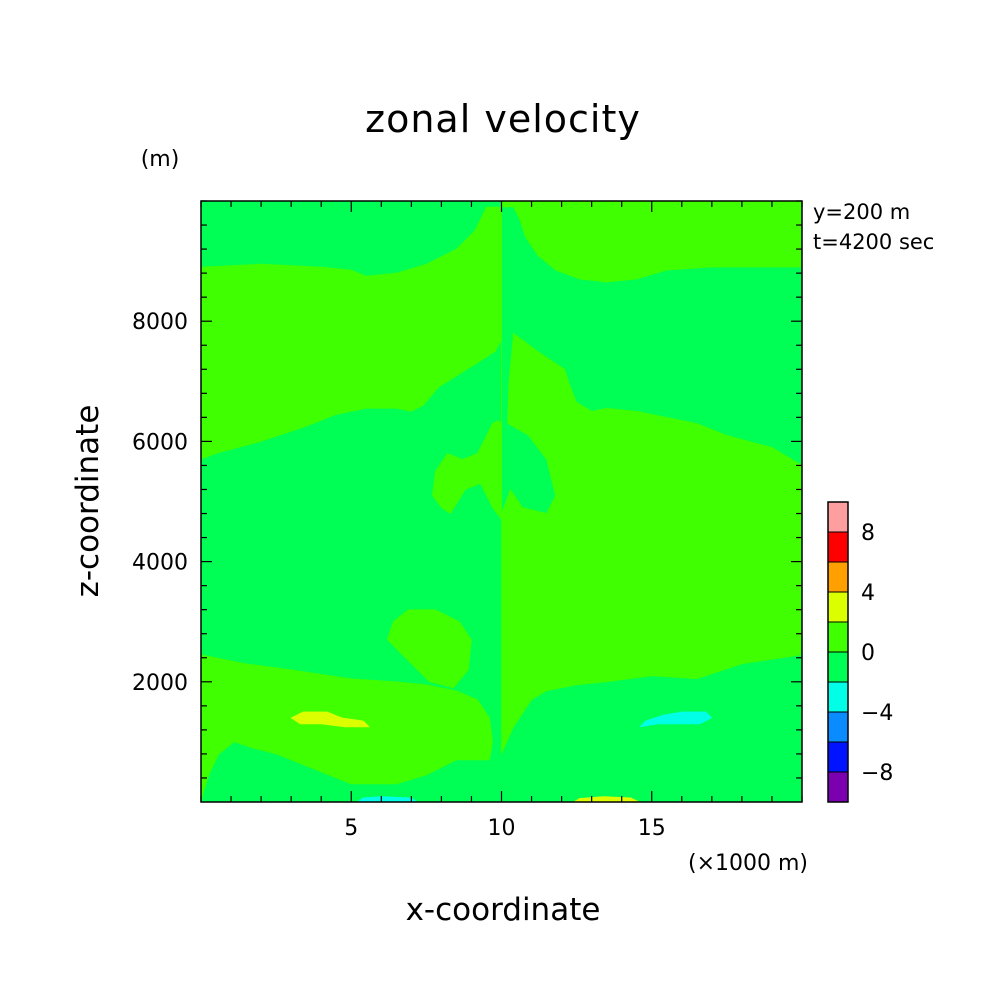 The width and height of the screenshot is (1004, 1004). I want to click on chart-title: zonal velocity, so click(503, 119).